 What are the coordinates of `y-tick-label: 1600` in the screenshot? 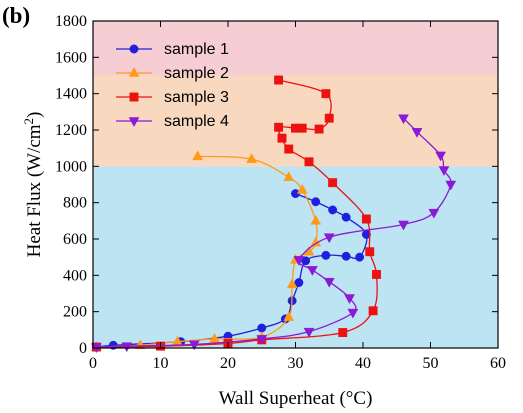 It's located at (71, 57).